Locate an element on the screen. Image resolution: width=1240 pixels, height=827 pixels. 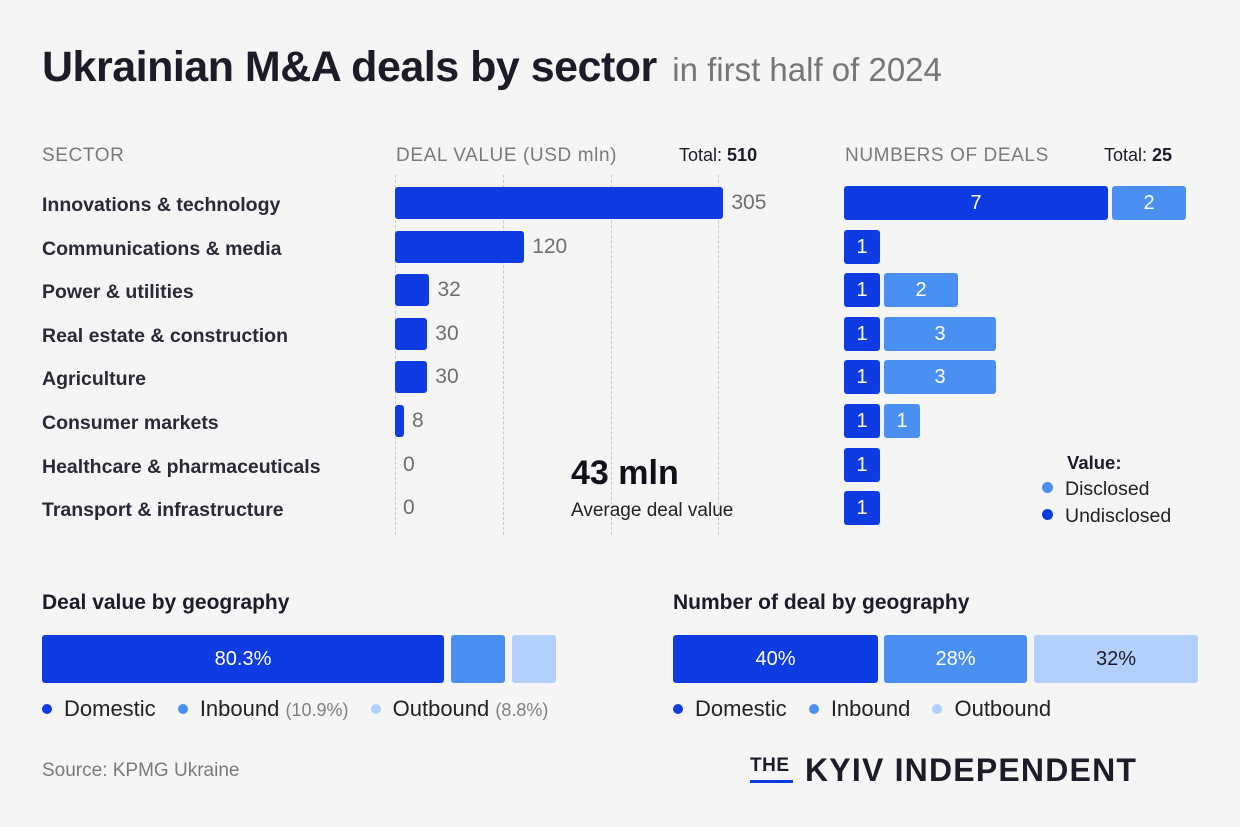
legend-item-disclosed: Disclosed is located at coordinates (1096, 489).